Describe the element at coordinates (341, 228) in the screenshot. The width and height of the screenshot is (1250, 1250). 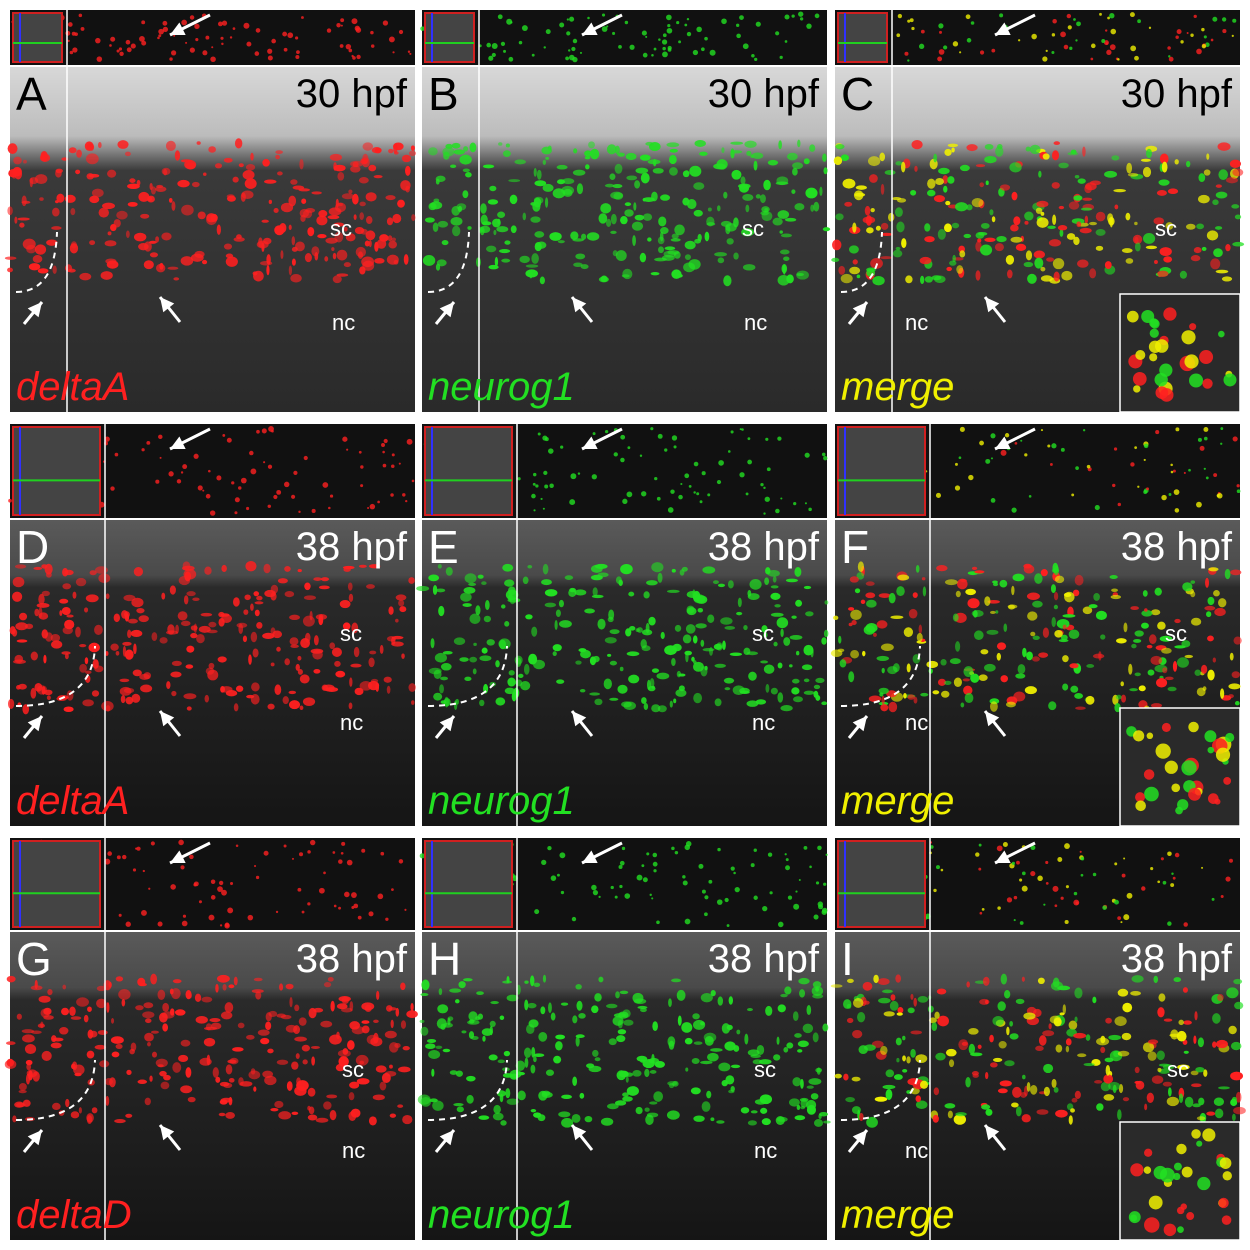
I see `sc-label: sc` at that location.